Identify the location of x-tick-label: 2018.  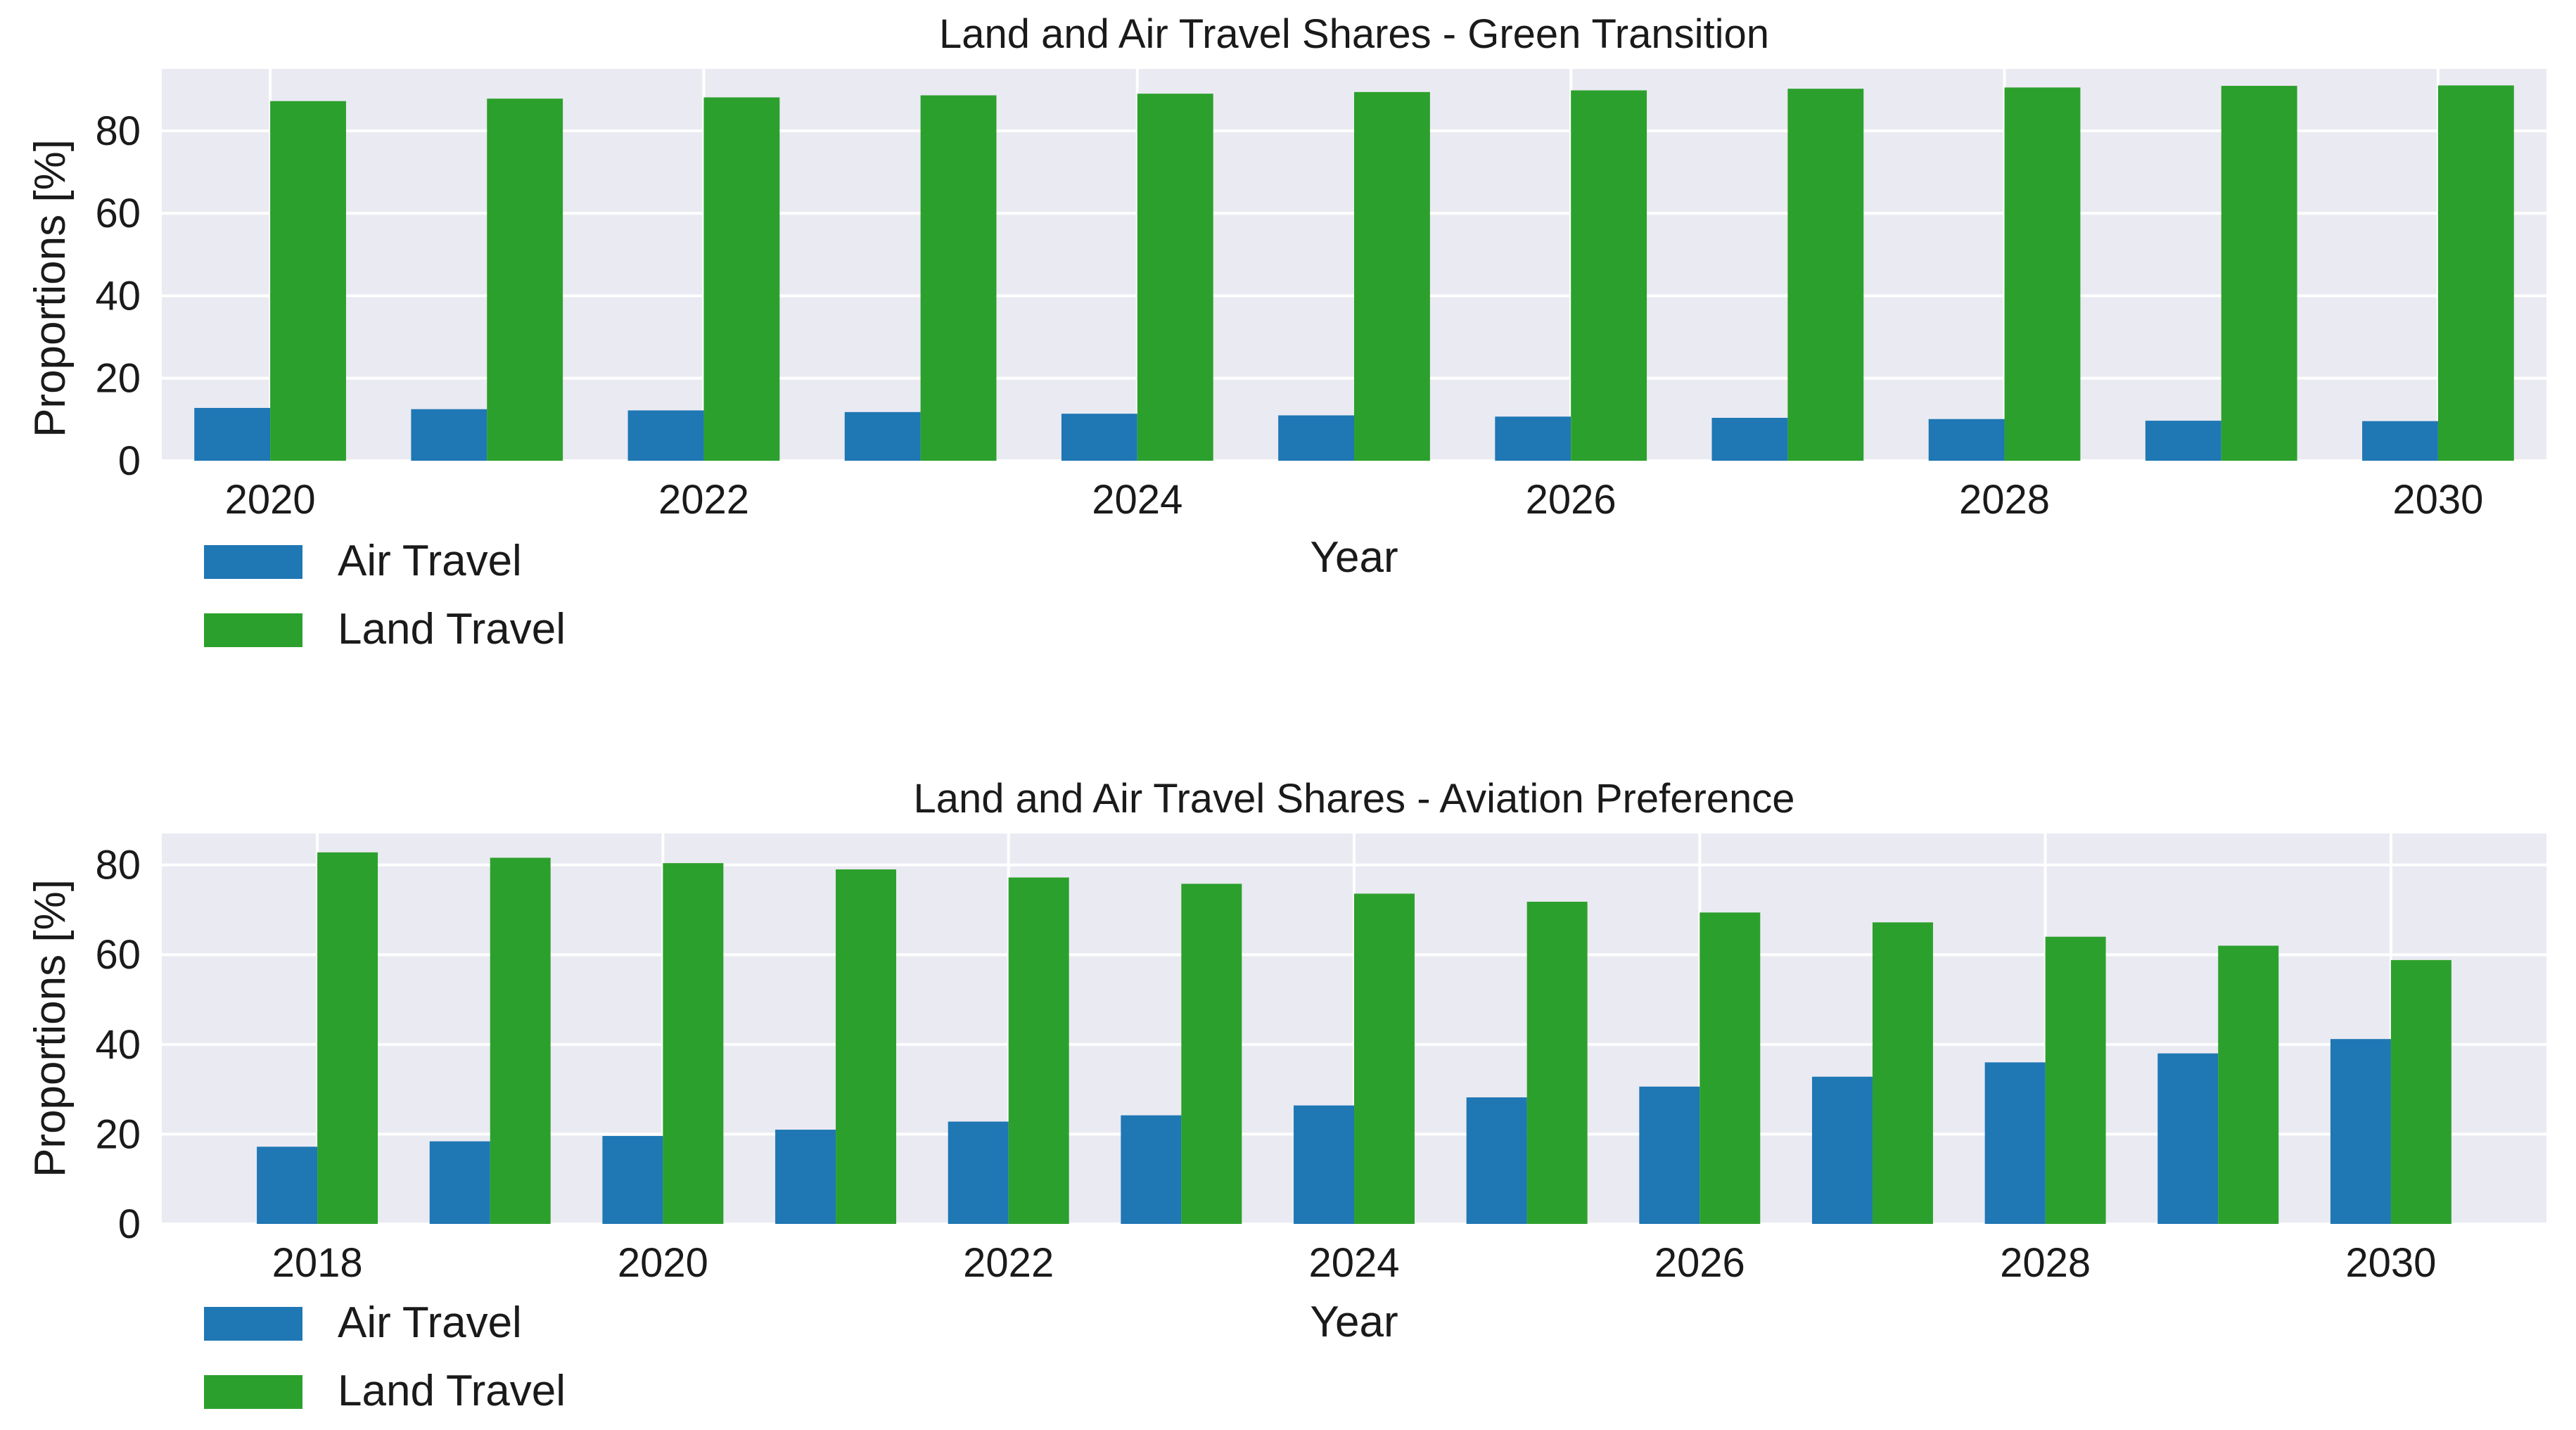
(317, 1263).